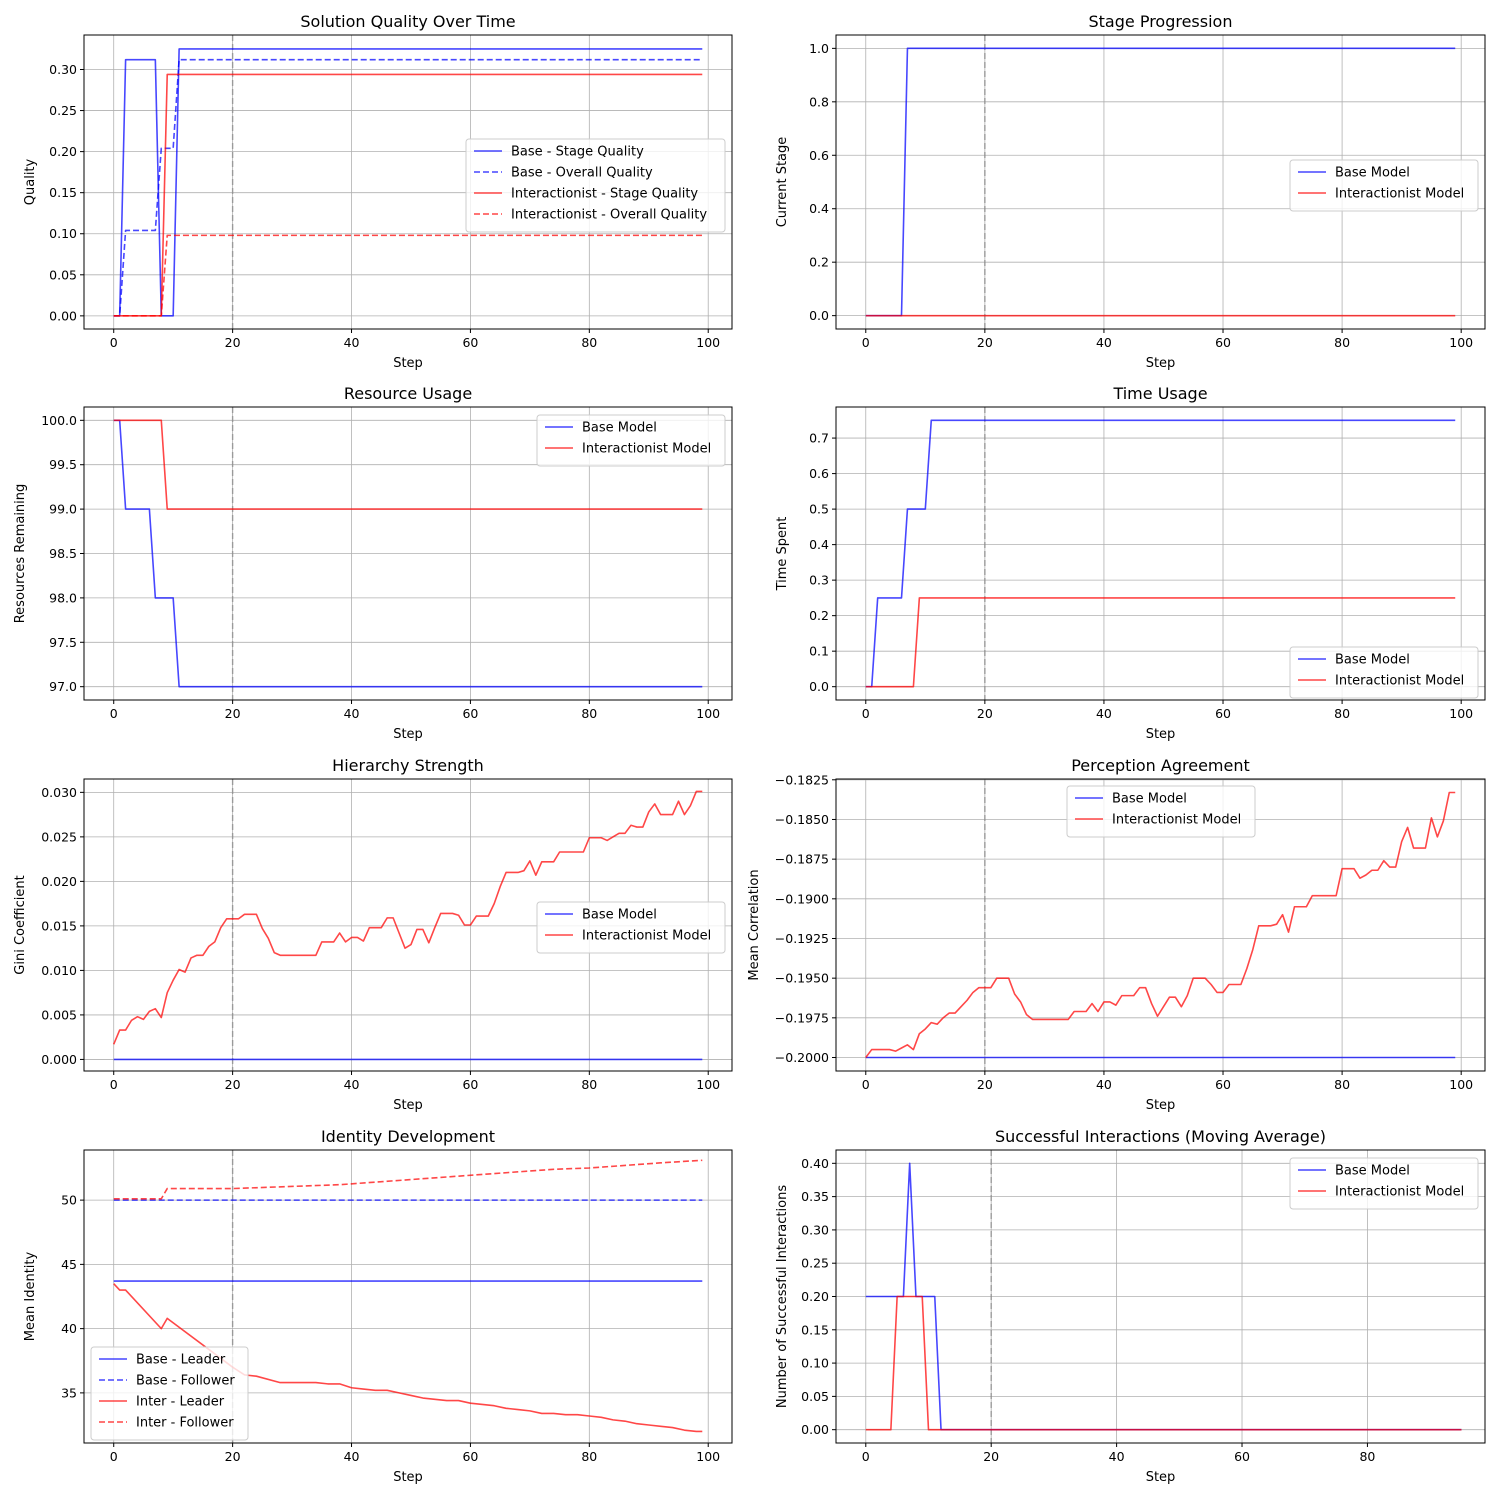  What do you see at coordinates (20, 924) in the screenshot?
I see `y-axis-label: Gini Coefficient` at bounding box center [20, 924].